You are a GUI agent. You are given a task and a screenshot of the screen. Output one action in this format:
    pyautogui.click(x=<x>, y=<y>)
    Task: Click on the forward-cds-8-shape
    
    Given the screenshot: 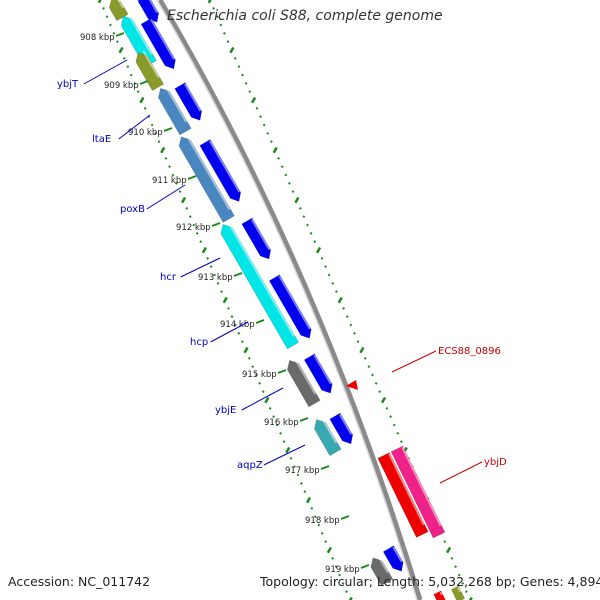 What is the action you would take?
    pyautogui.click(x=341, y=428)
    